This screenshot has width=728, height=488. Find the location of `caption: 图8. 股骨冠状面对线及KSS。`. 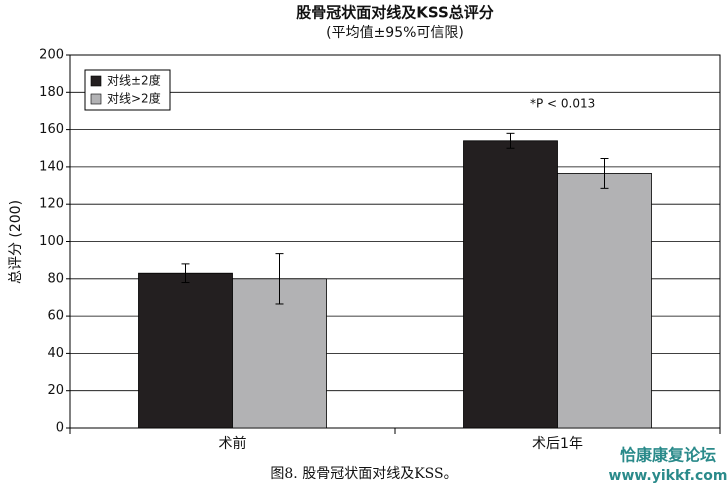

caption: 图8. 股骨冠状面对线及KSS。 is located at coordinates (363, 474).